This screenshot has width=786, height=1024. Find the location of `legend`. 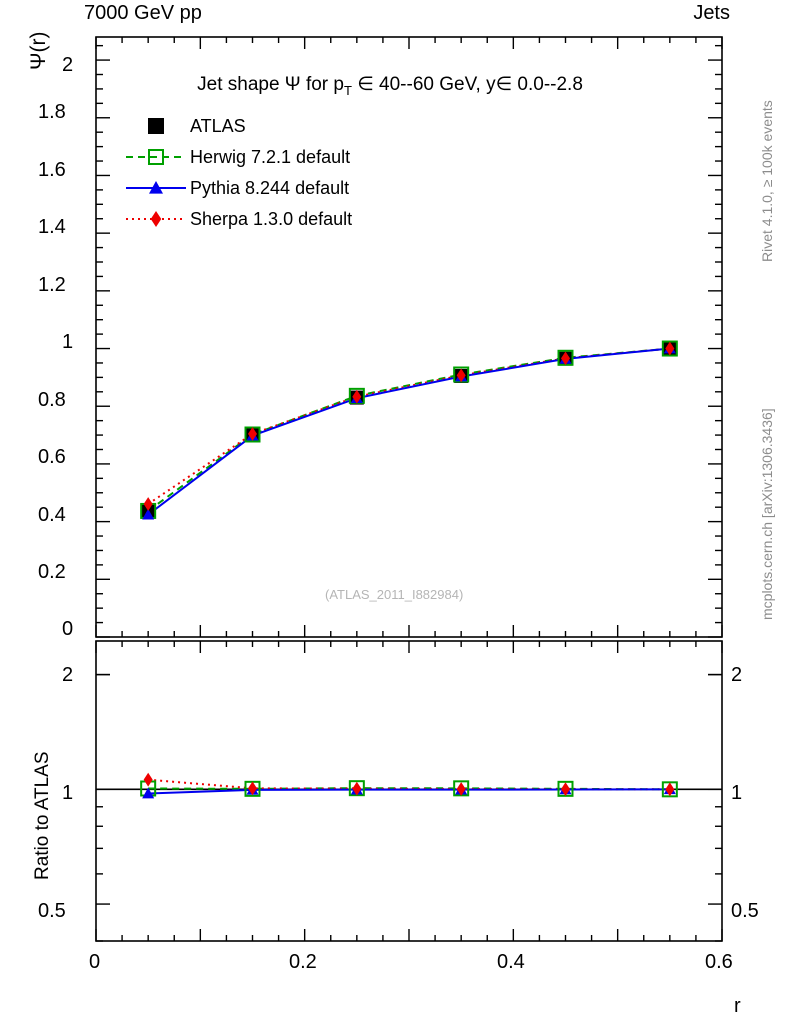

legend is located at coordinates (156, 173).